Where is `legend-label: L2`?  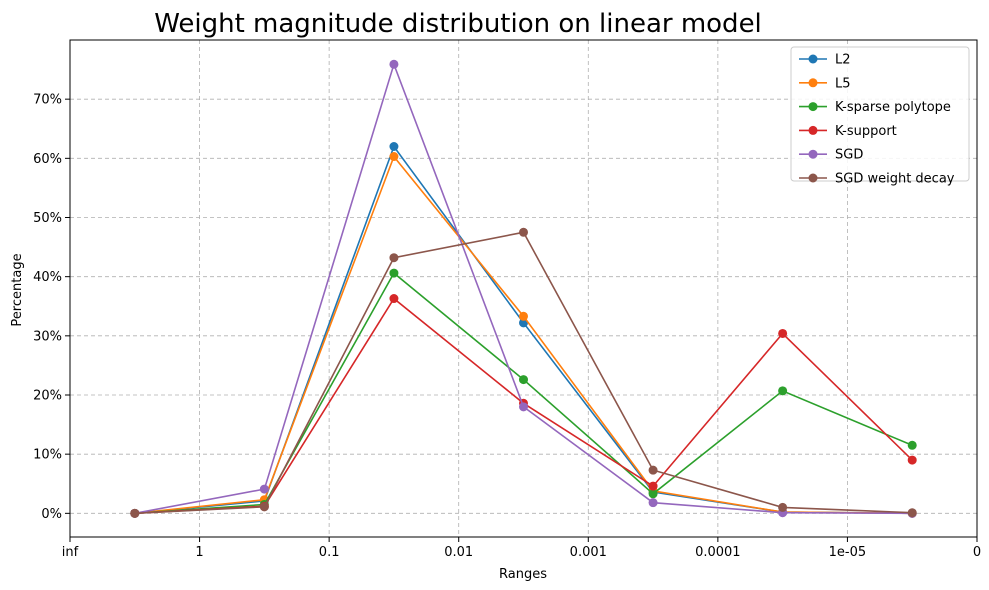
legend-label: L2 is located at coordinates (843, 60).